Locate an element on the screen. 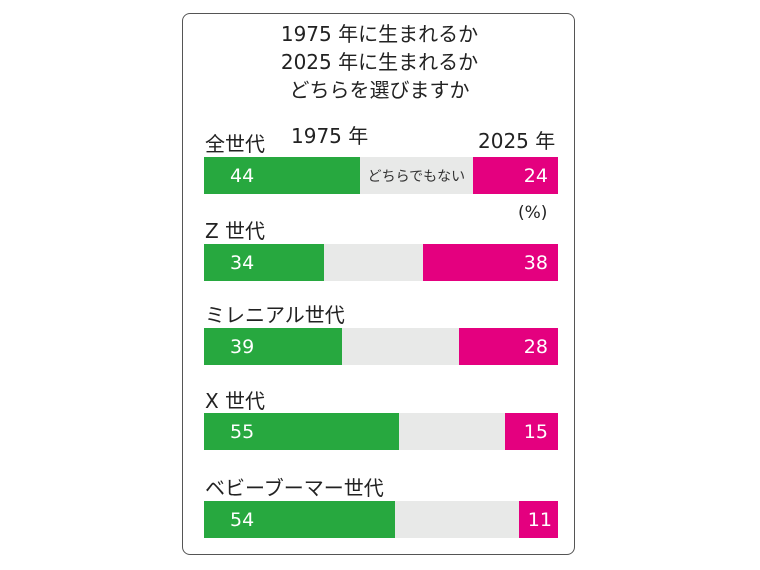 The image size is (760, 570). title-line-1: 1975 年に生まれるか is located at coordinates (379, 34).